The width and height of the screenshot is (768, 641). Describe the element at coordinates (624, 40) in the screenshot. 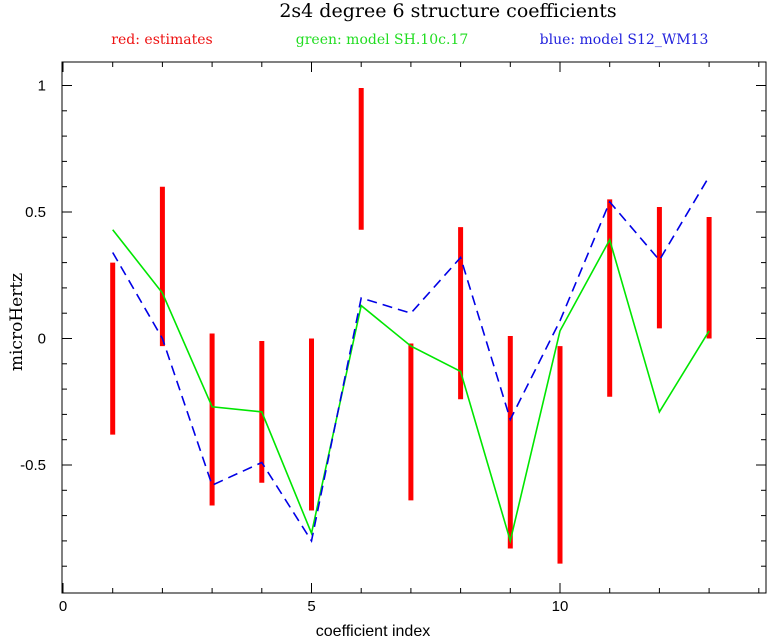

I see `legend-model-s12wm13: blue: model S12_WM13` at that location.